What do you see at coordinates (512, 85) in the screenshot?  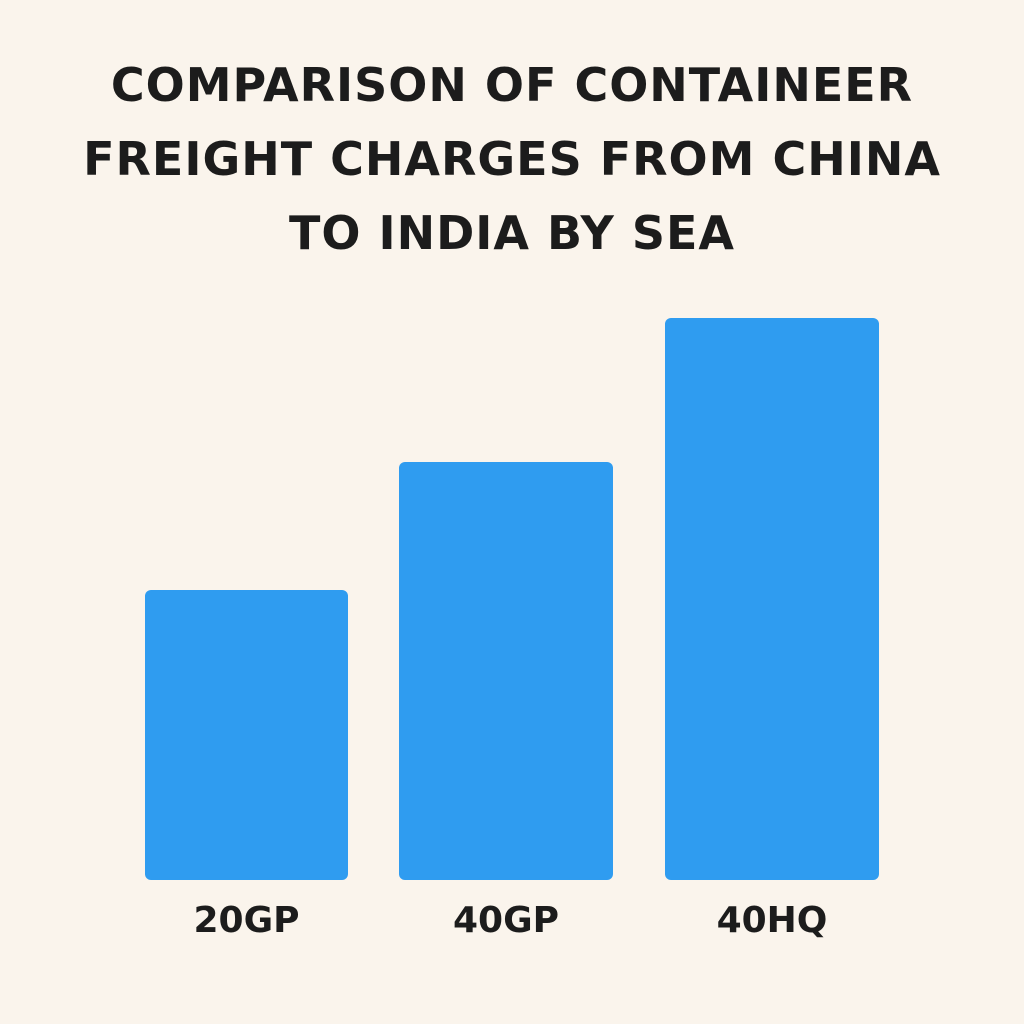 I see `chart-title-line-1: COMPARISON OF CONTAINEER` at bounding box center [512, 85].